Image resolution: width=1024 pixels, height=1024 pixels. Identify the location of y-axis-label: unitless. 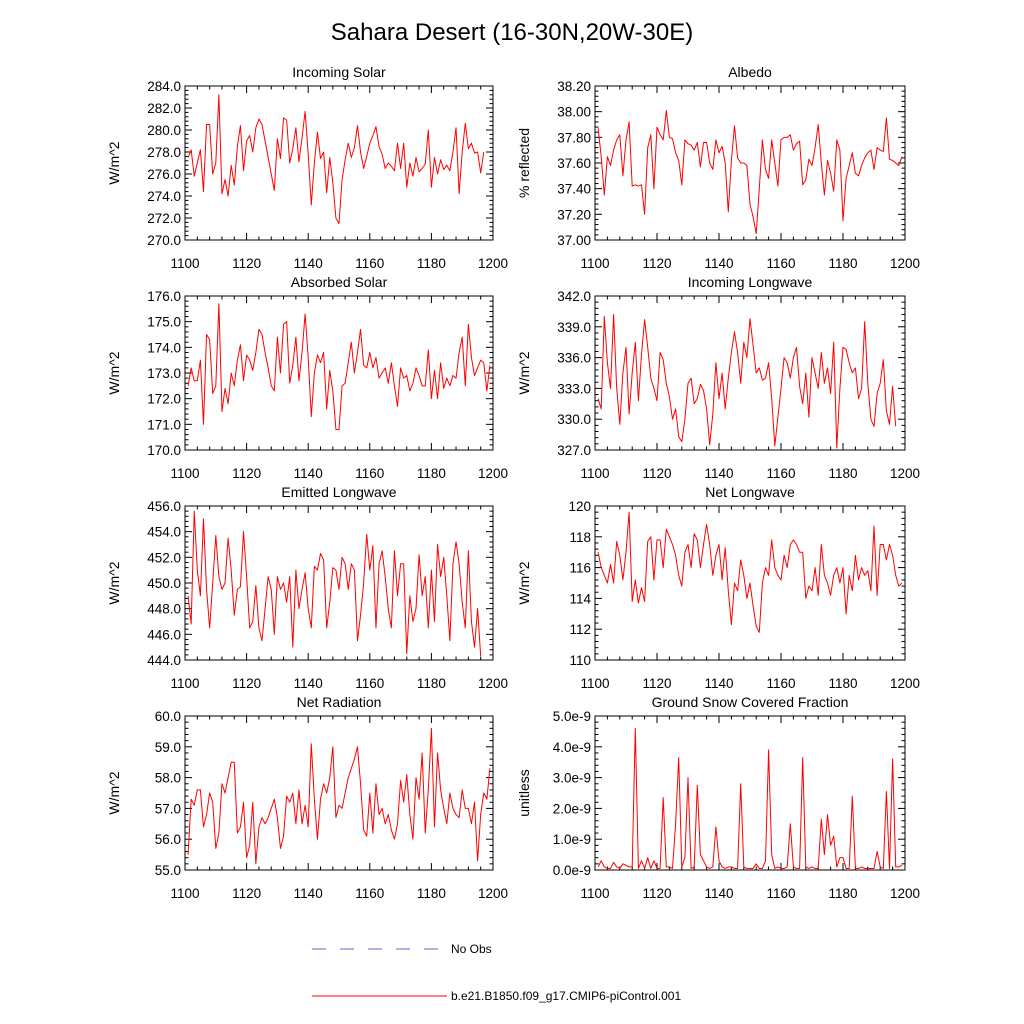
(524, 792).